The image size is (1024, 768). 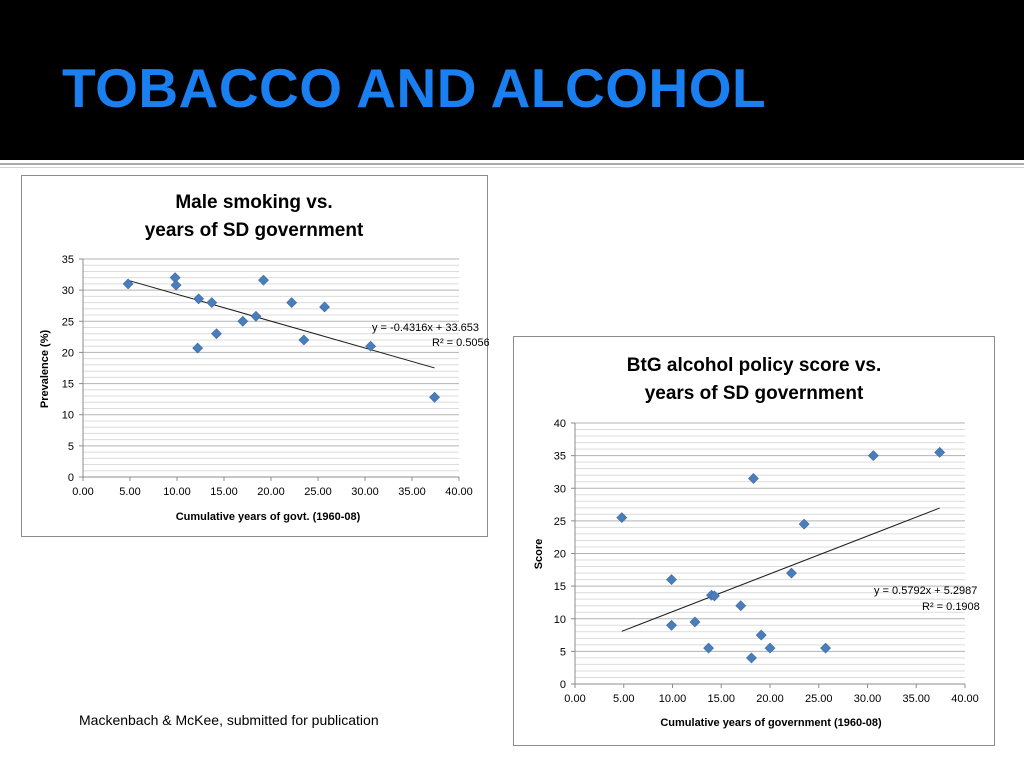 I want to click on r-squared-label: R² = 0.1908, so click(x=951, y=607).